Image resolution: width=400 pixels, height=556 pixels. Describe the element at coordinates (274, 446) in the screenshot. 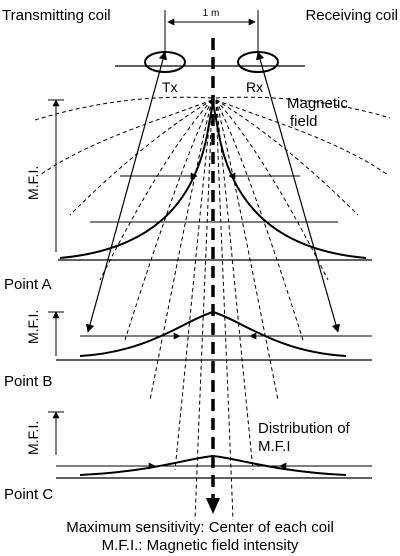

I see `distribution-label-2: M.F.I` at that location.